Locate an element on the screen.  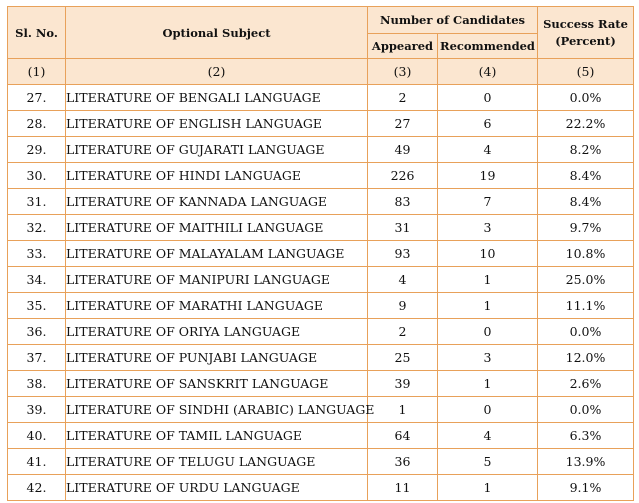
column-number: (2) is located at coordinates (216, 71).